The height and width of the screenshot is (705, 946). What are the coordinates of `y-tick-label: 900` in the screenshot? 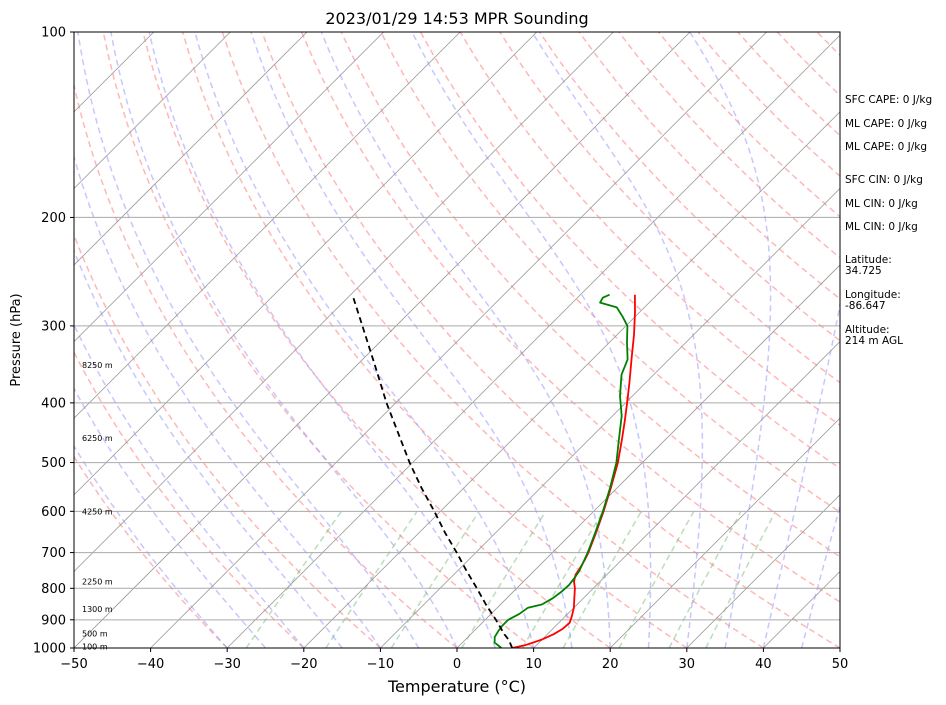 It's located at (53, 620).